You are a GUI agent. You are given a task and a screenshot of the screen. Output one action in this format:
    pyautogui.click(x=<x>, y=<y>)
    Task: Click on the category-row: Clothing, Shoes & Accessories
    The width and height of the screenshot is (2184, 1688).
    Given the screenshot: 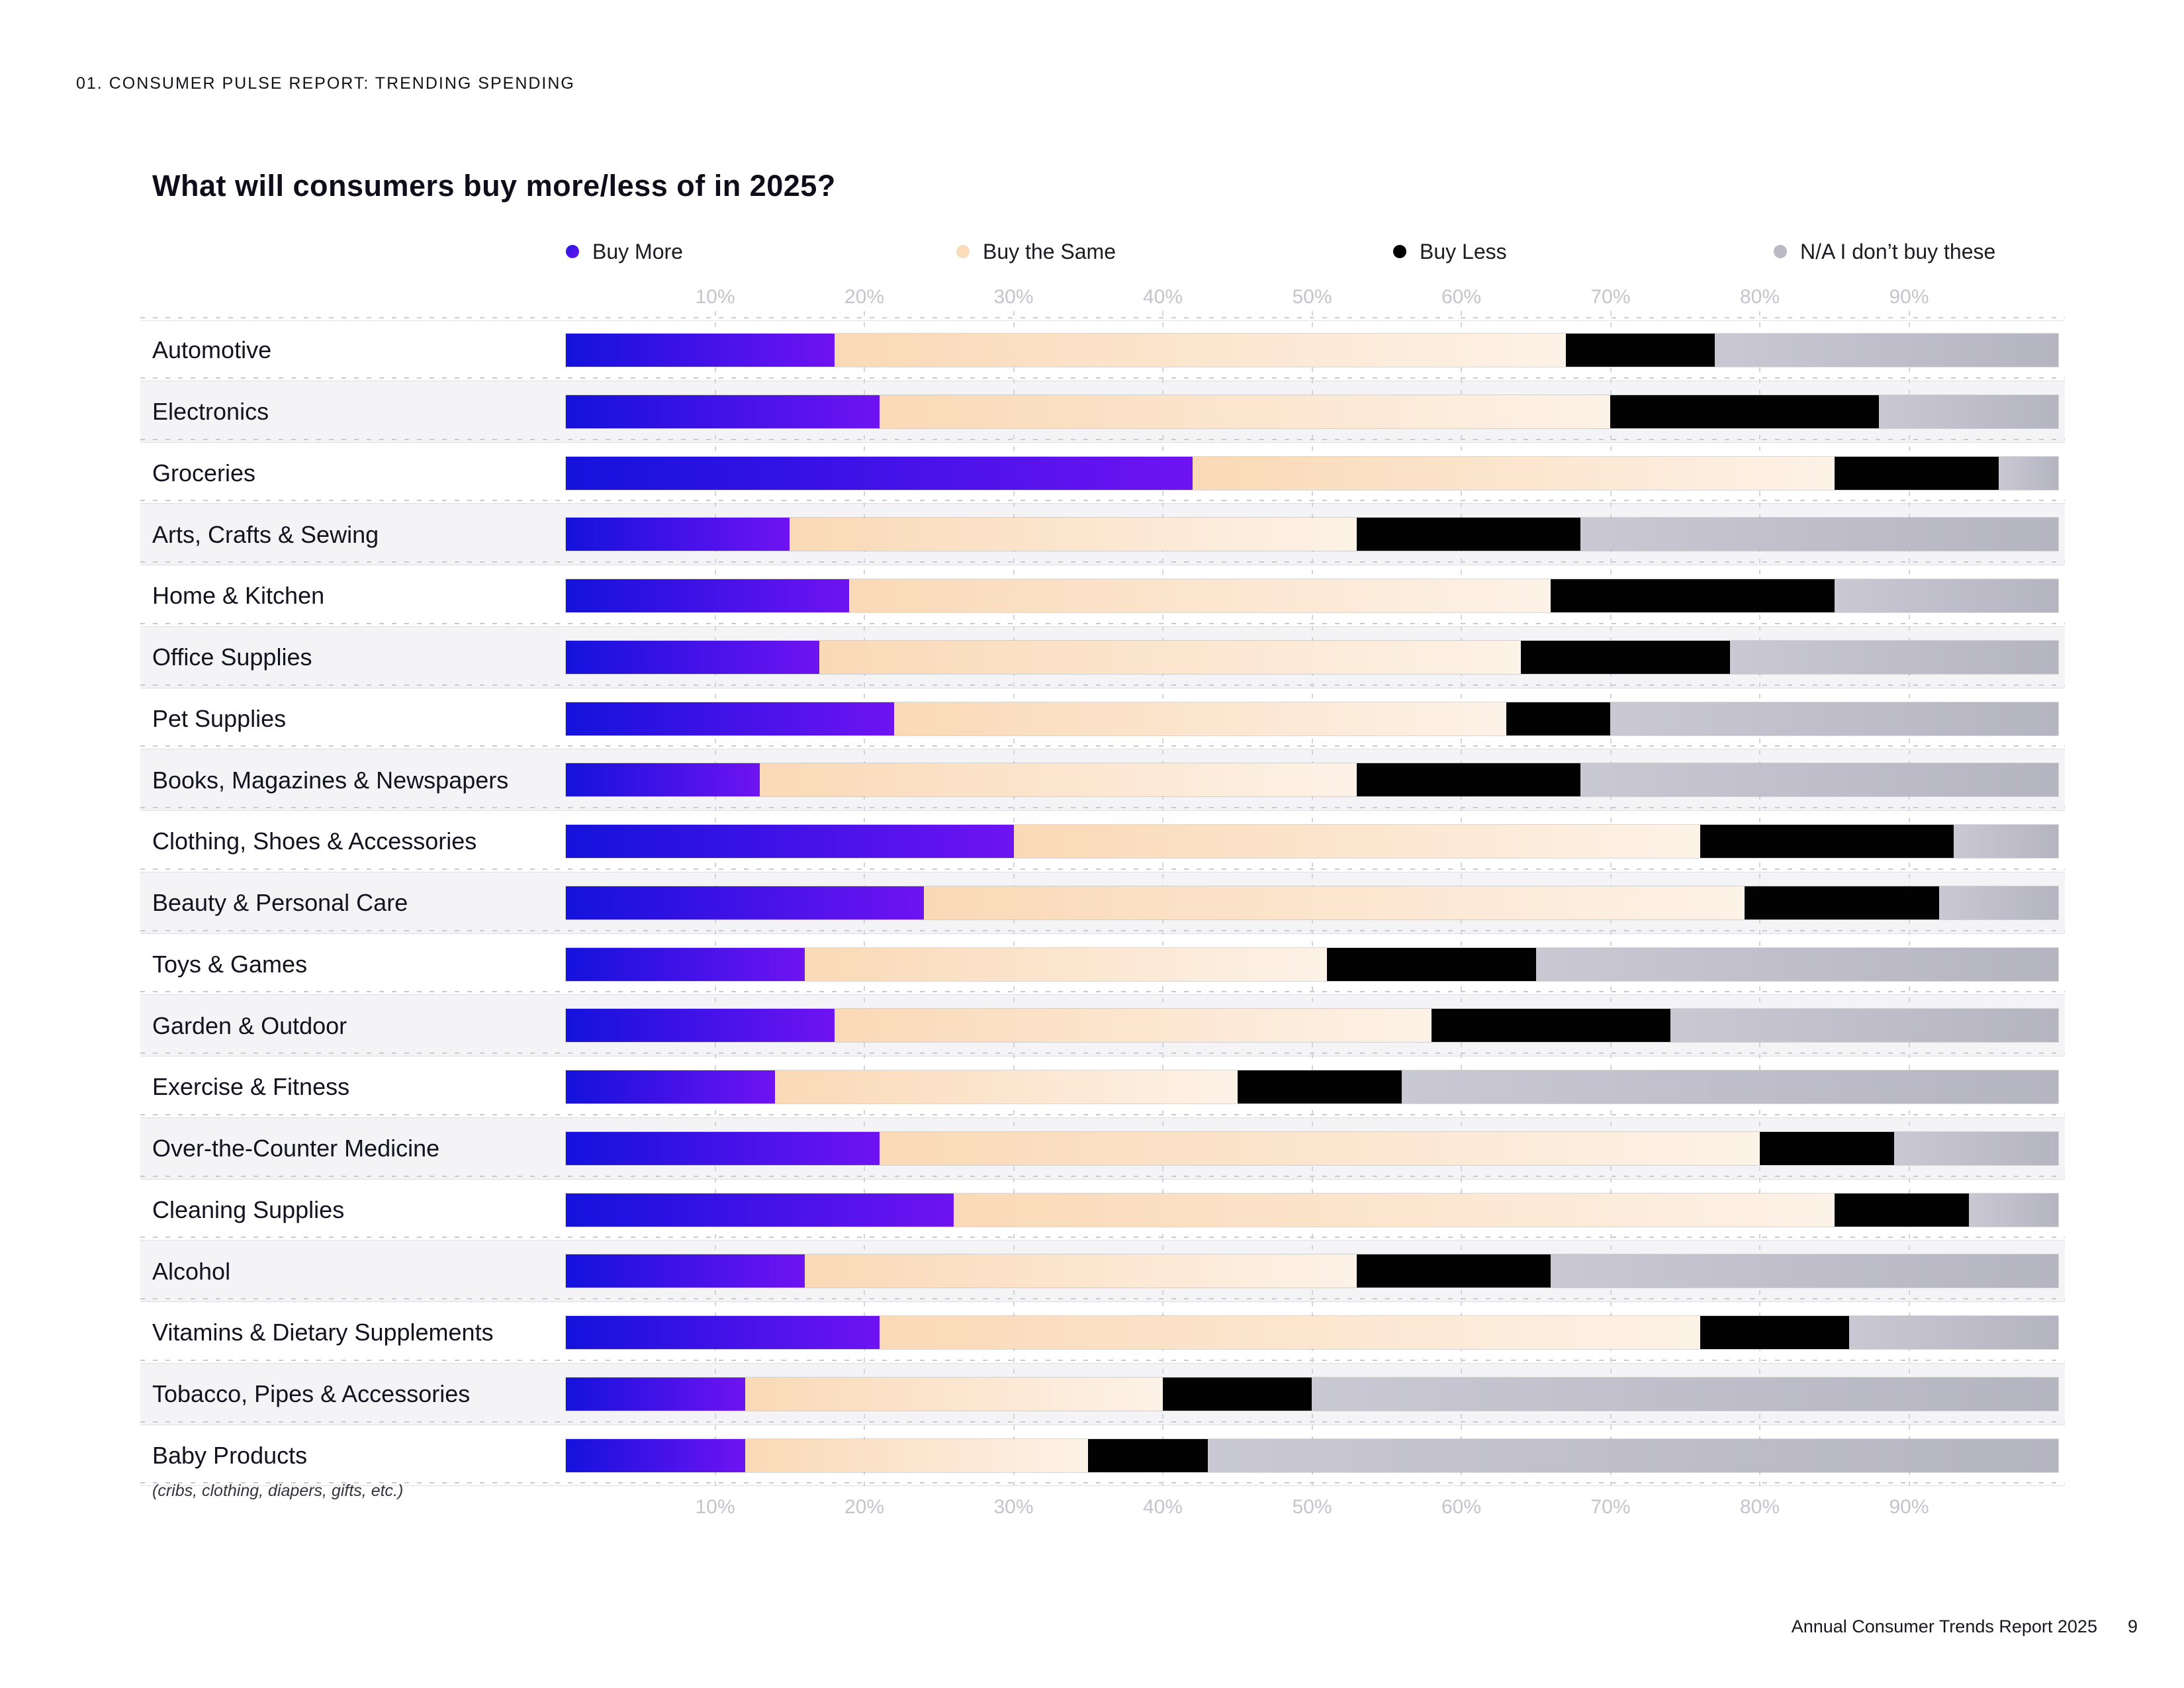 What is the action you would take?
    pyautogui.click(x=1102, y=841)
    